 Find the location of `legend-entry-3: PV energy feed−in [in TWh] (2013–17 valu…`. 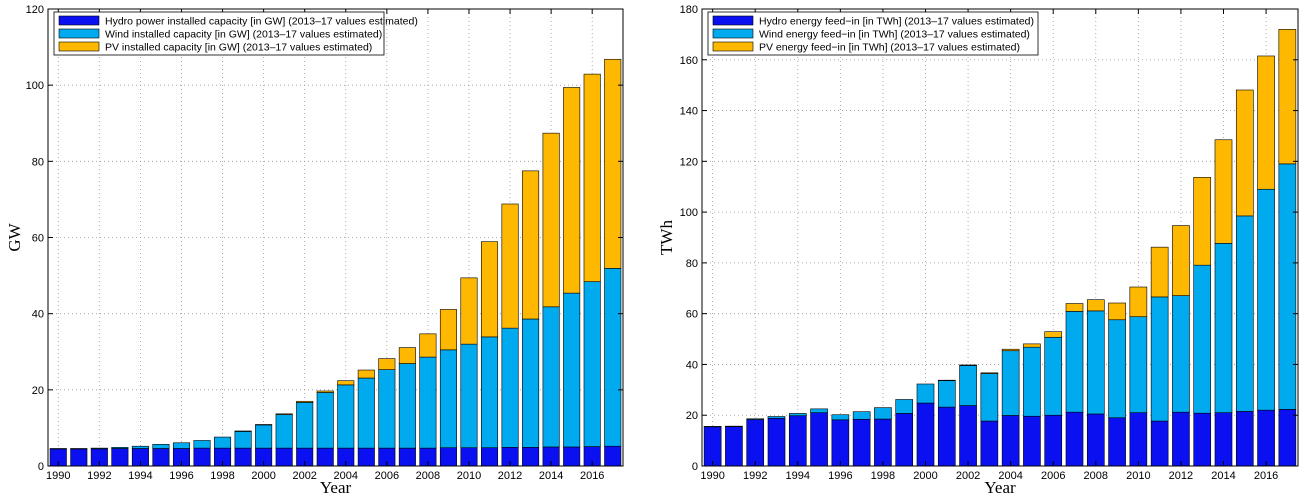

legend-entry-3: PV energy feed−in [in TWh] (2013–17 valu… is located at coordinates (889, 48).